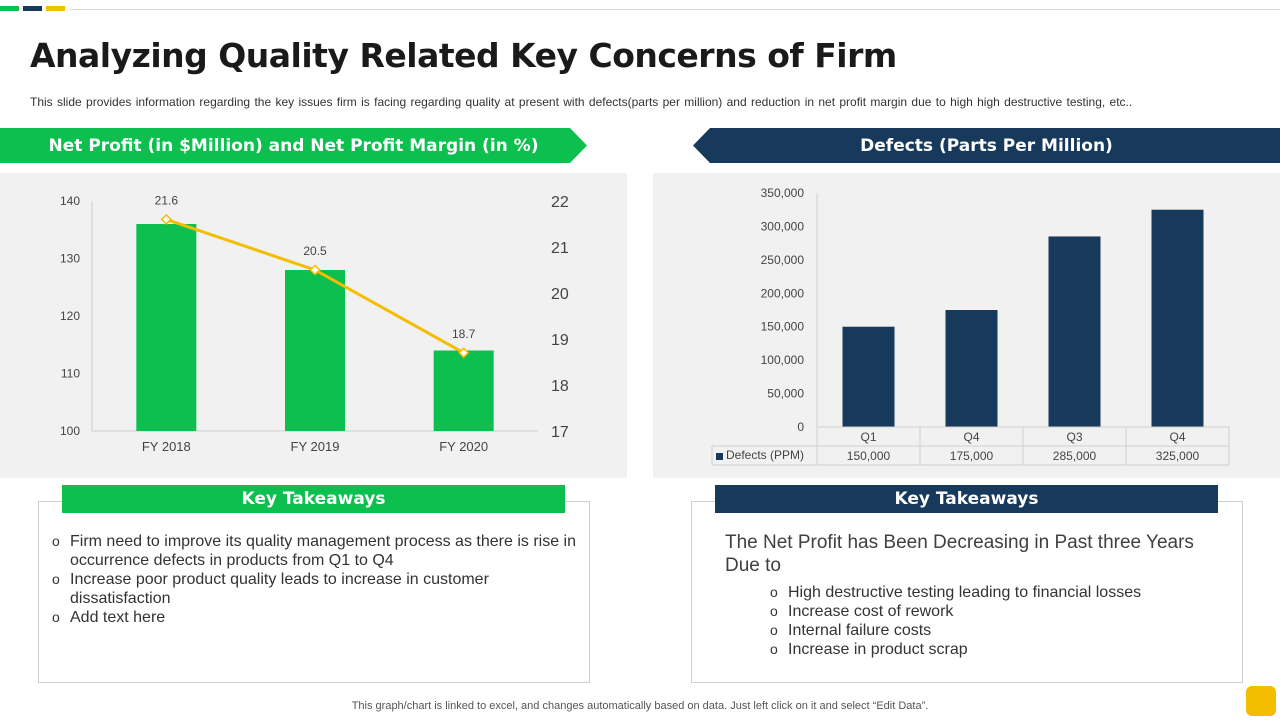 The height and width of the screenshot is (720, 1280). I want to click on legend-swatch, so click(719, 456).